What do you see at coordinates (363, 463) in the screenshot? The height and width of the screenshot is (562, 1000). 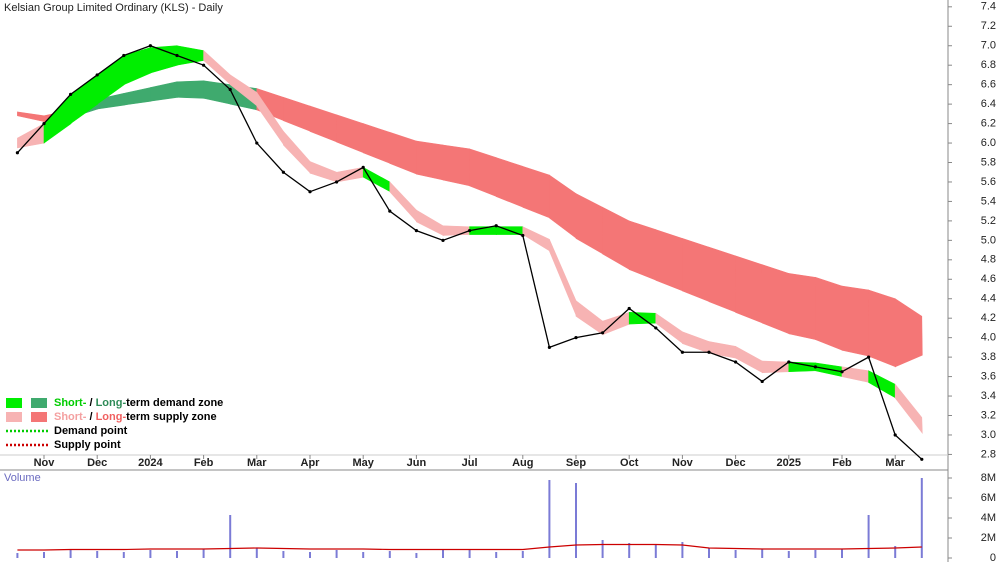 I see `x-tick-label: May` at bounding box center [363, 463].